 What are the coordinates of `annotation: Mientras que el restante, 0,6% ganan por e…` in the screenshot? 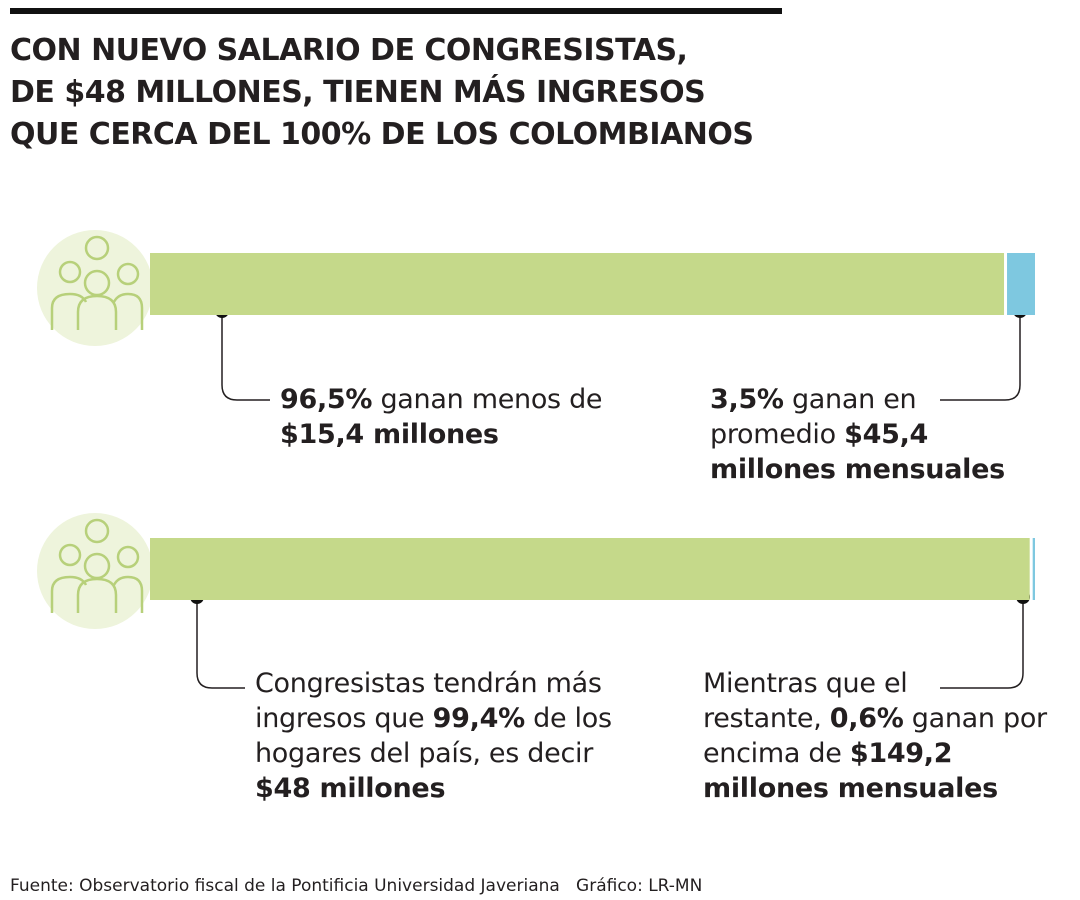 It's located at (875, 736).